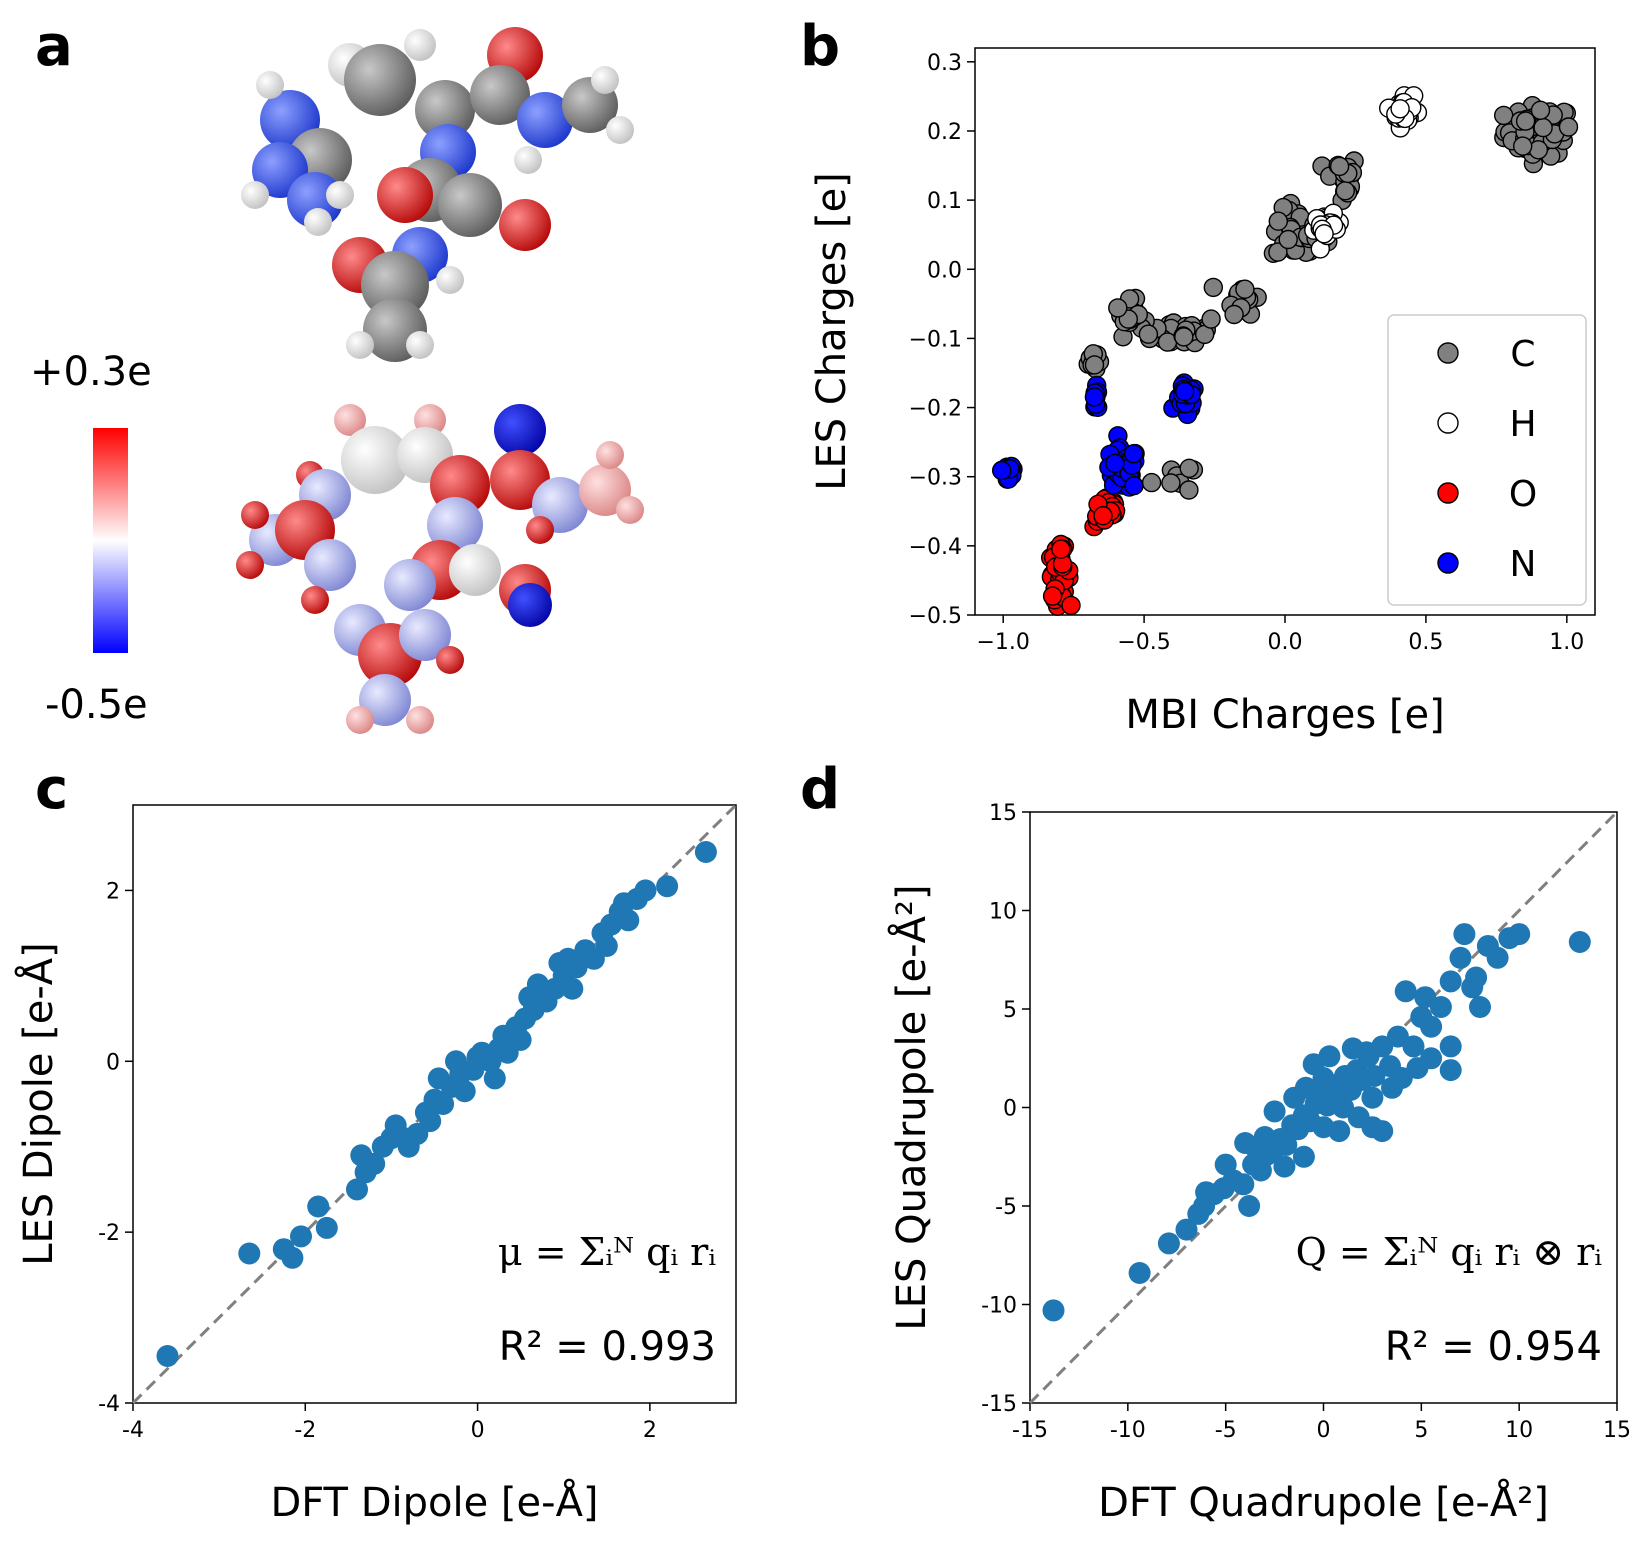  I want to click on y-tick-label: -10, so click(999, 1306).